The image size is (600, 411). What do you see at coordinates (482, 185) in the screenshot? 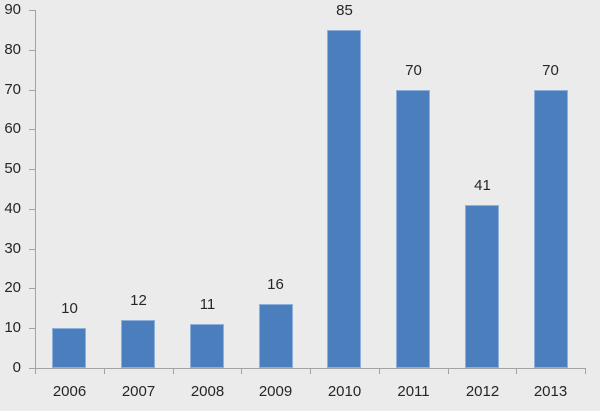
I see `bar-value-2012: 41` at bounding box center [482, 185].